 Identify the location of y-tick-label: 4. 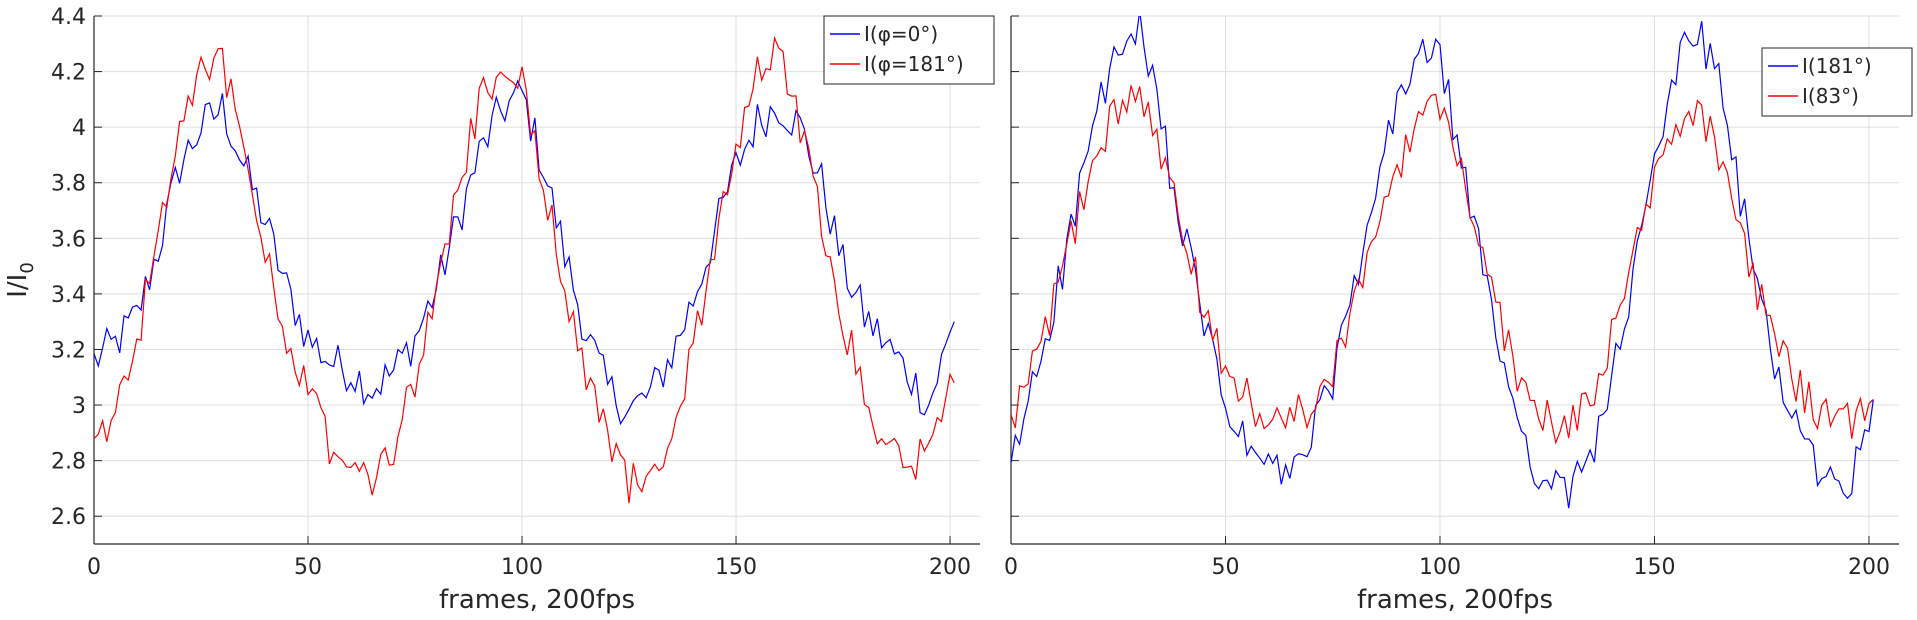
(79, 128).